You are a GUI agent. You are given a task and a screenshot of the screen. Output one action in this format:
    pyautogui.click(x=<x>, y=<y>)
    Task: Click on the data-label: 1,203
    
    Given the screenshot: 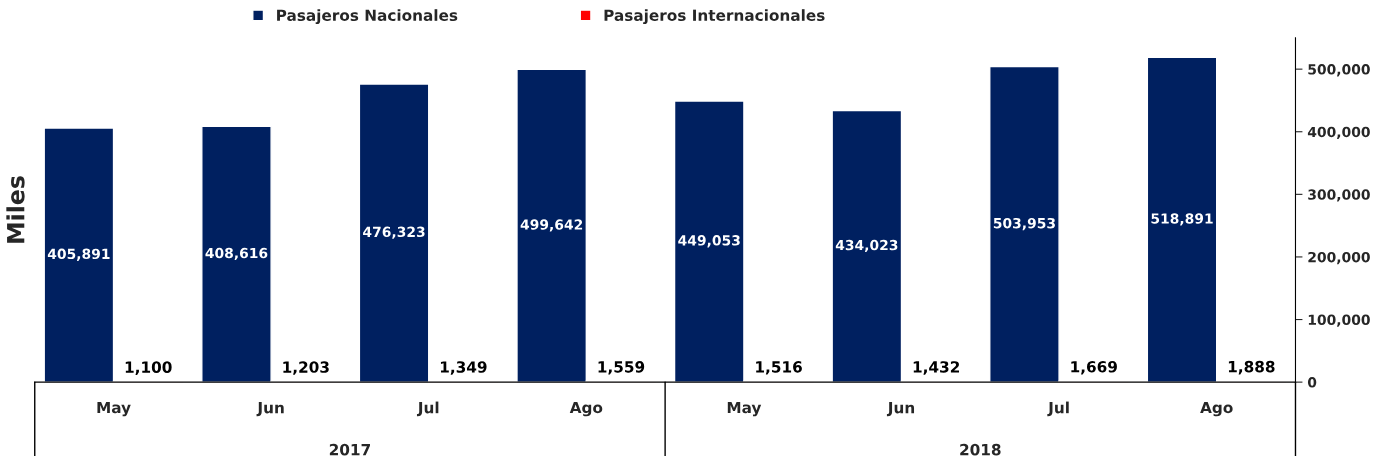 What is the action you would take?
    pyautogui.click(x=306, y=368)
    